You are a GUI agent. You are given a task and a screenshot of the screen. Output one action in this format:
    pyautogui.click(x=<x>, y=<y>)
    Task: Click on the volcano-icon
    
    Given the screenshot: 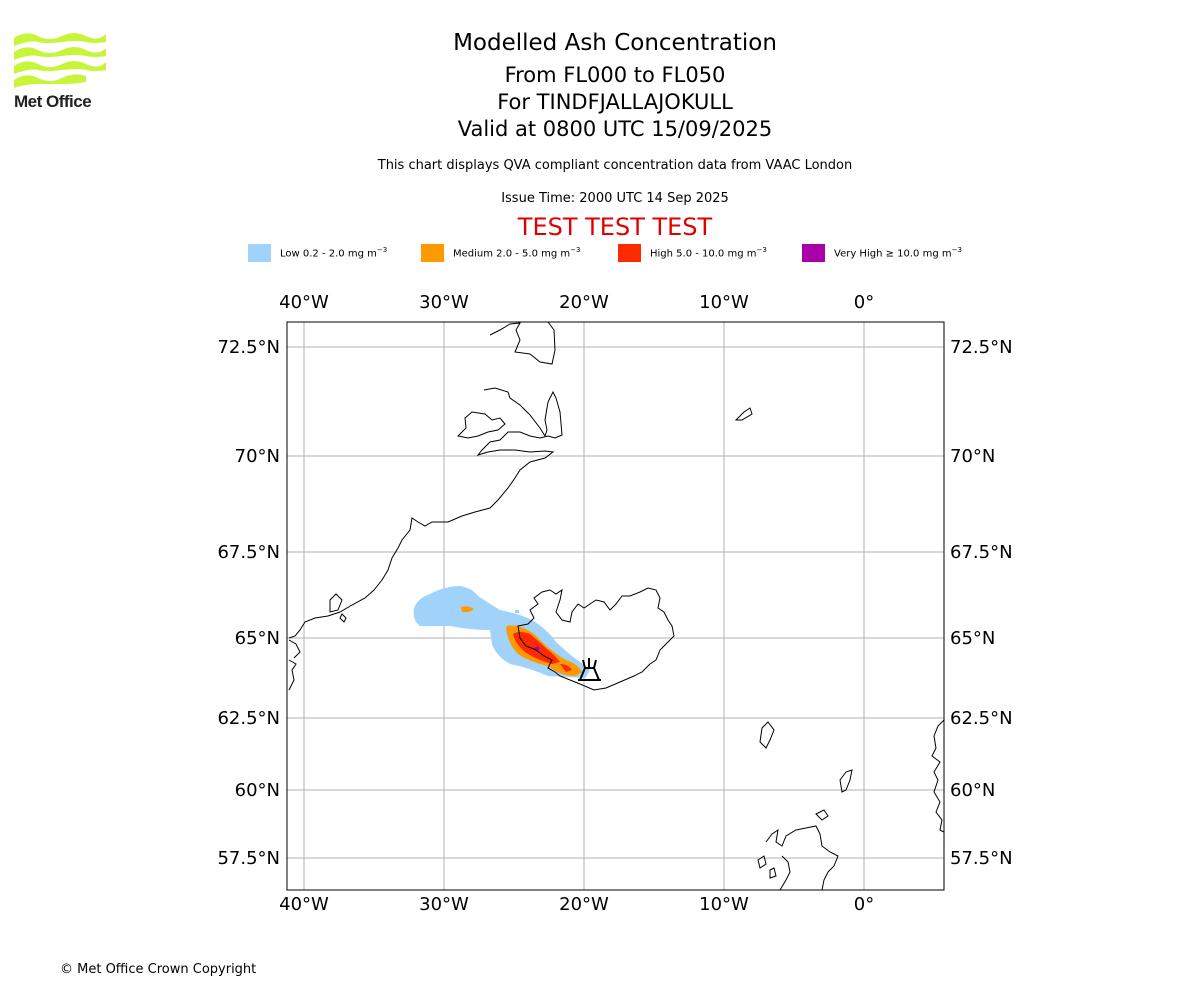 What is the action you would take?
    pyautogui.click(x=589, y=669)
    